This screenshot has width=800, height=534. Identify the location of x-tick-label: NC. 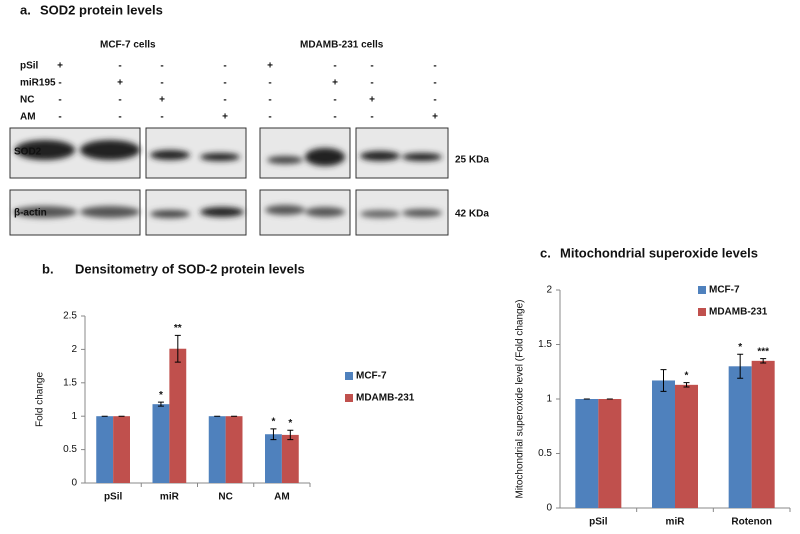
(225, 497).